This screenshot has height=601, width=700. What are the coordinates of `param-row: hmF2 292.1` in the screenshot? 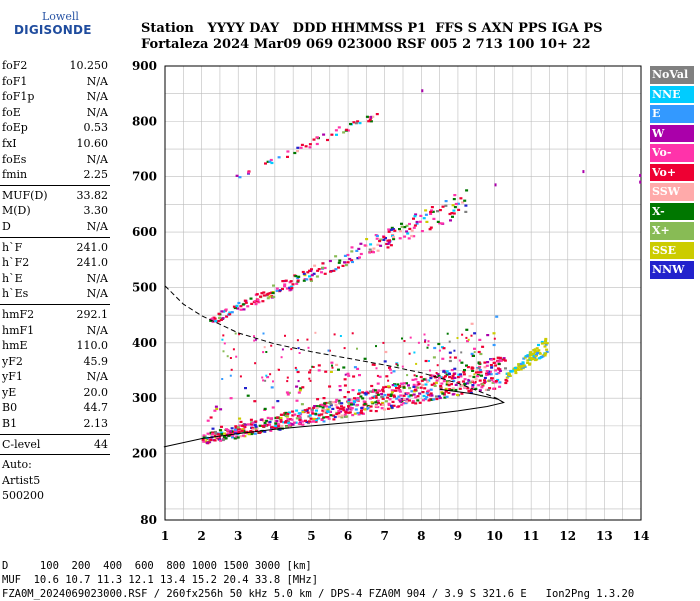 It's located at (55, 315).